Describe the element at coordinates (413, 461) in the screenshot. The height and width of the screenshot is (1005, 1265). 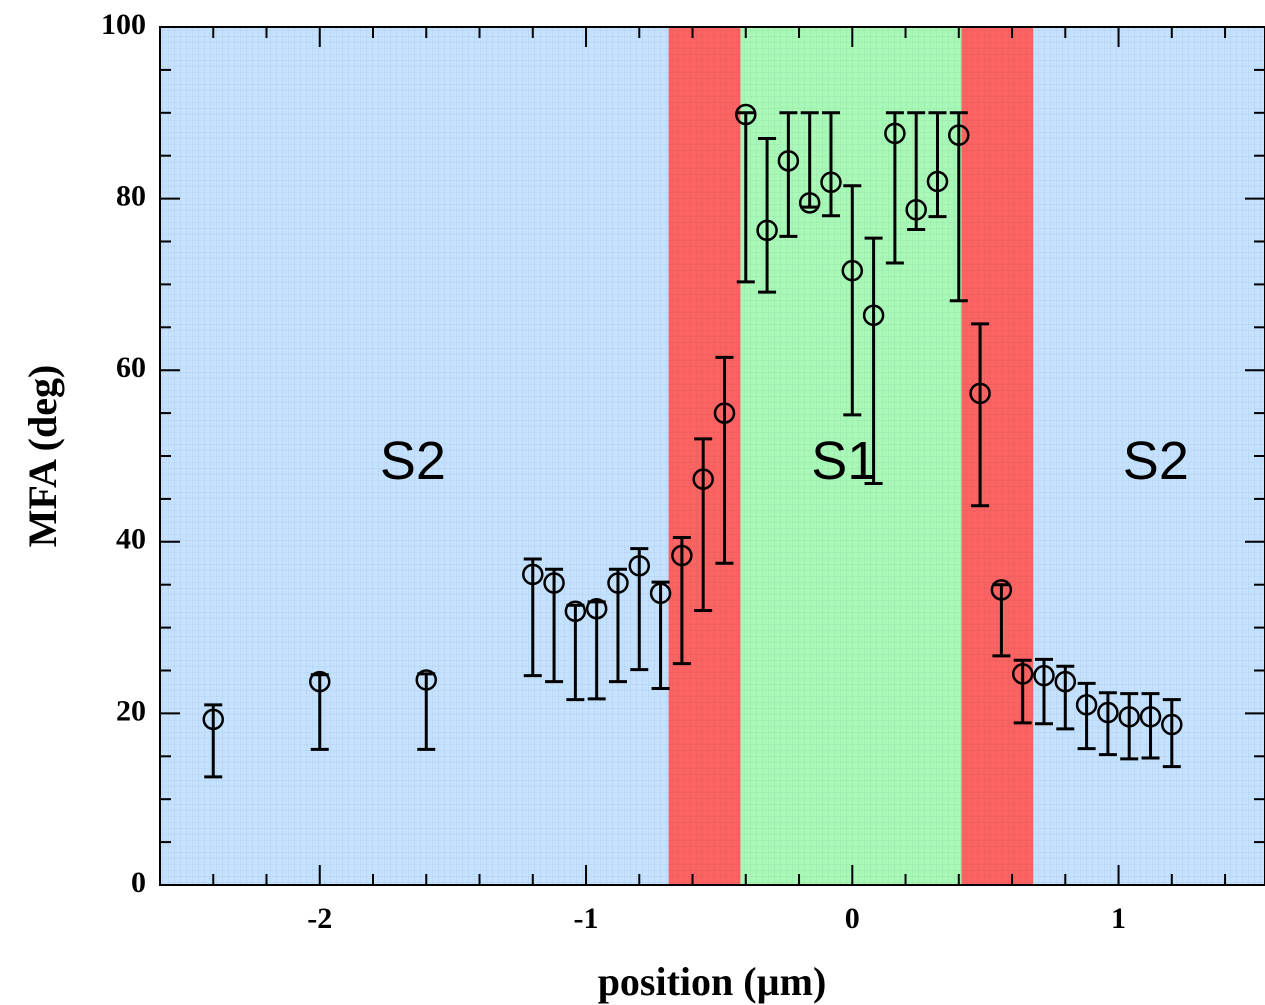
I see `region-label-0: S2` at that location.